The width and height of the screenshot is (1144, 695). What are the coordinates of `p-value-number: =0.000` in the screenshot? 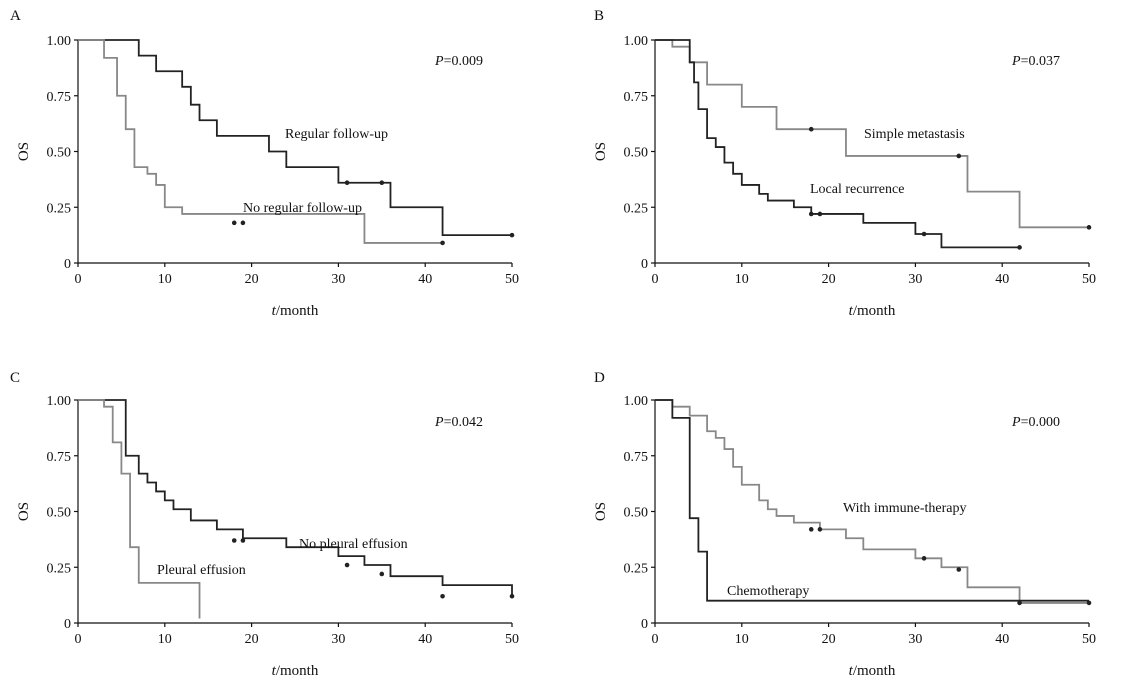 It's located at (1040, 422).